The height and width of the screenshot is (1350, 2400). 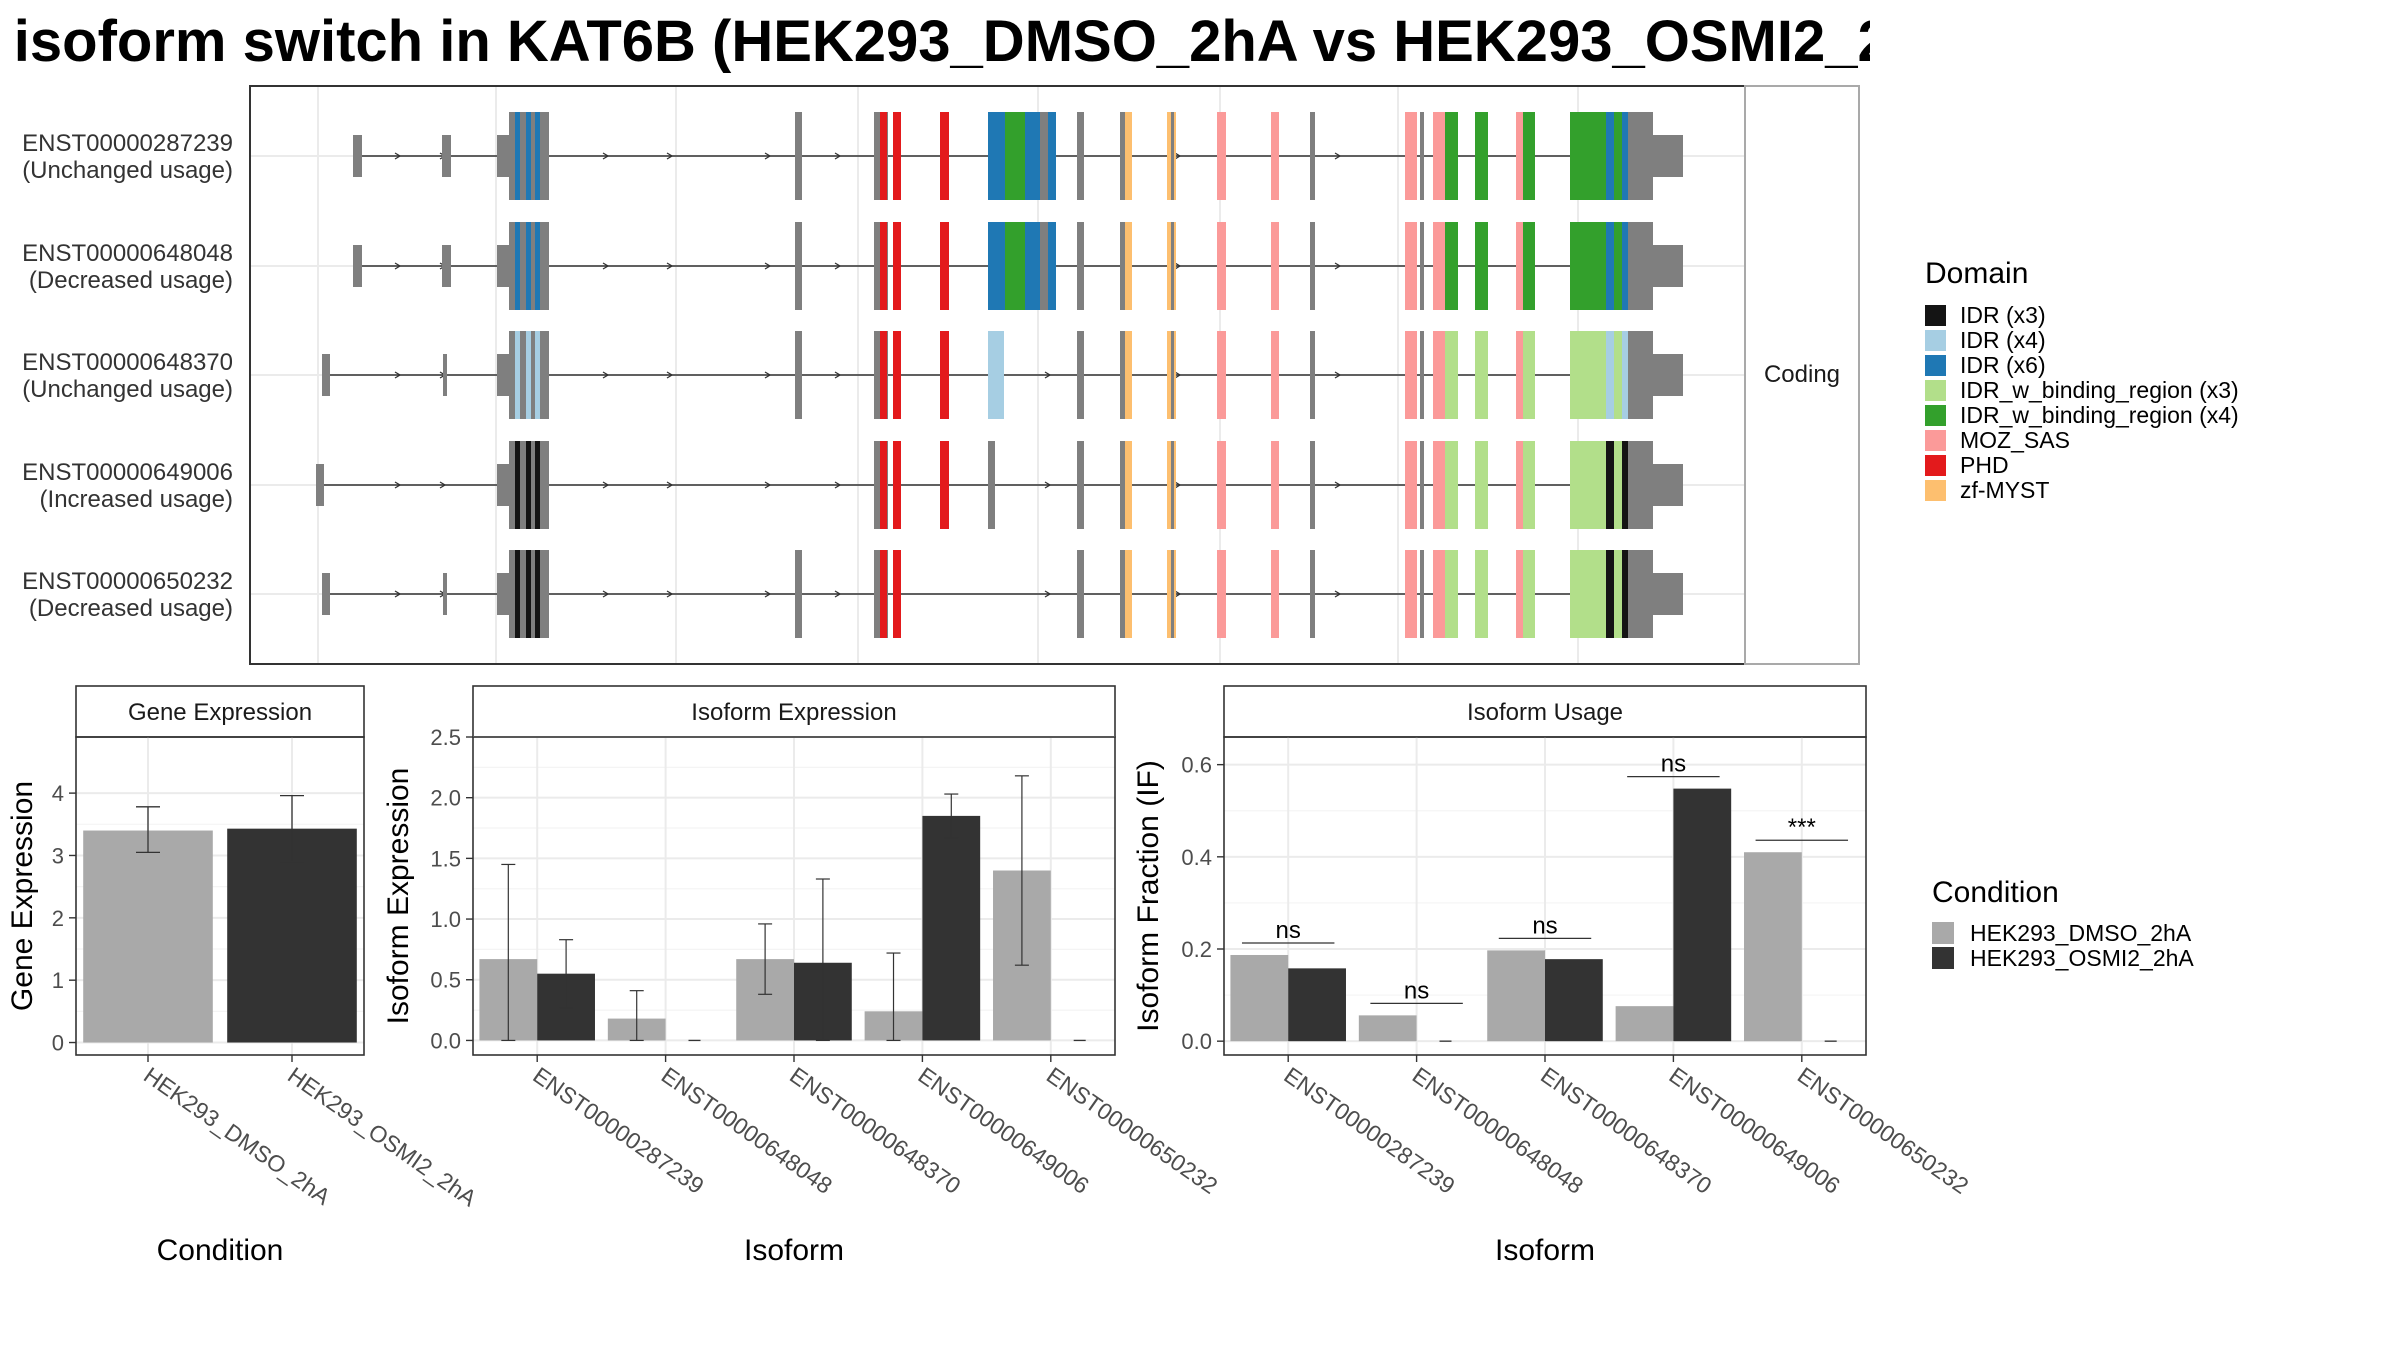 I want to click on y-tick-label: 2.5, so click(x=445, y=737).